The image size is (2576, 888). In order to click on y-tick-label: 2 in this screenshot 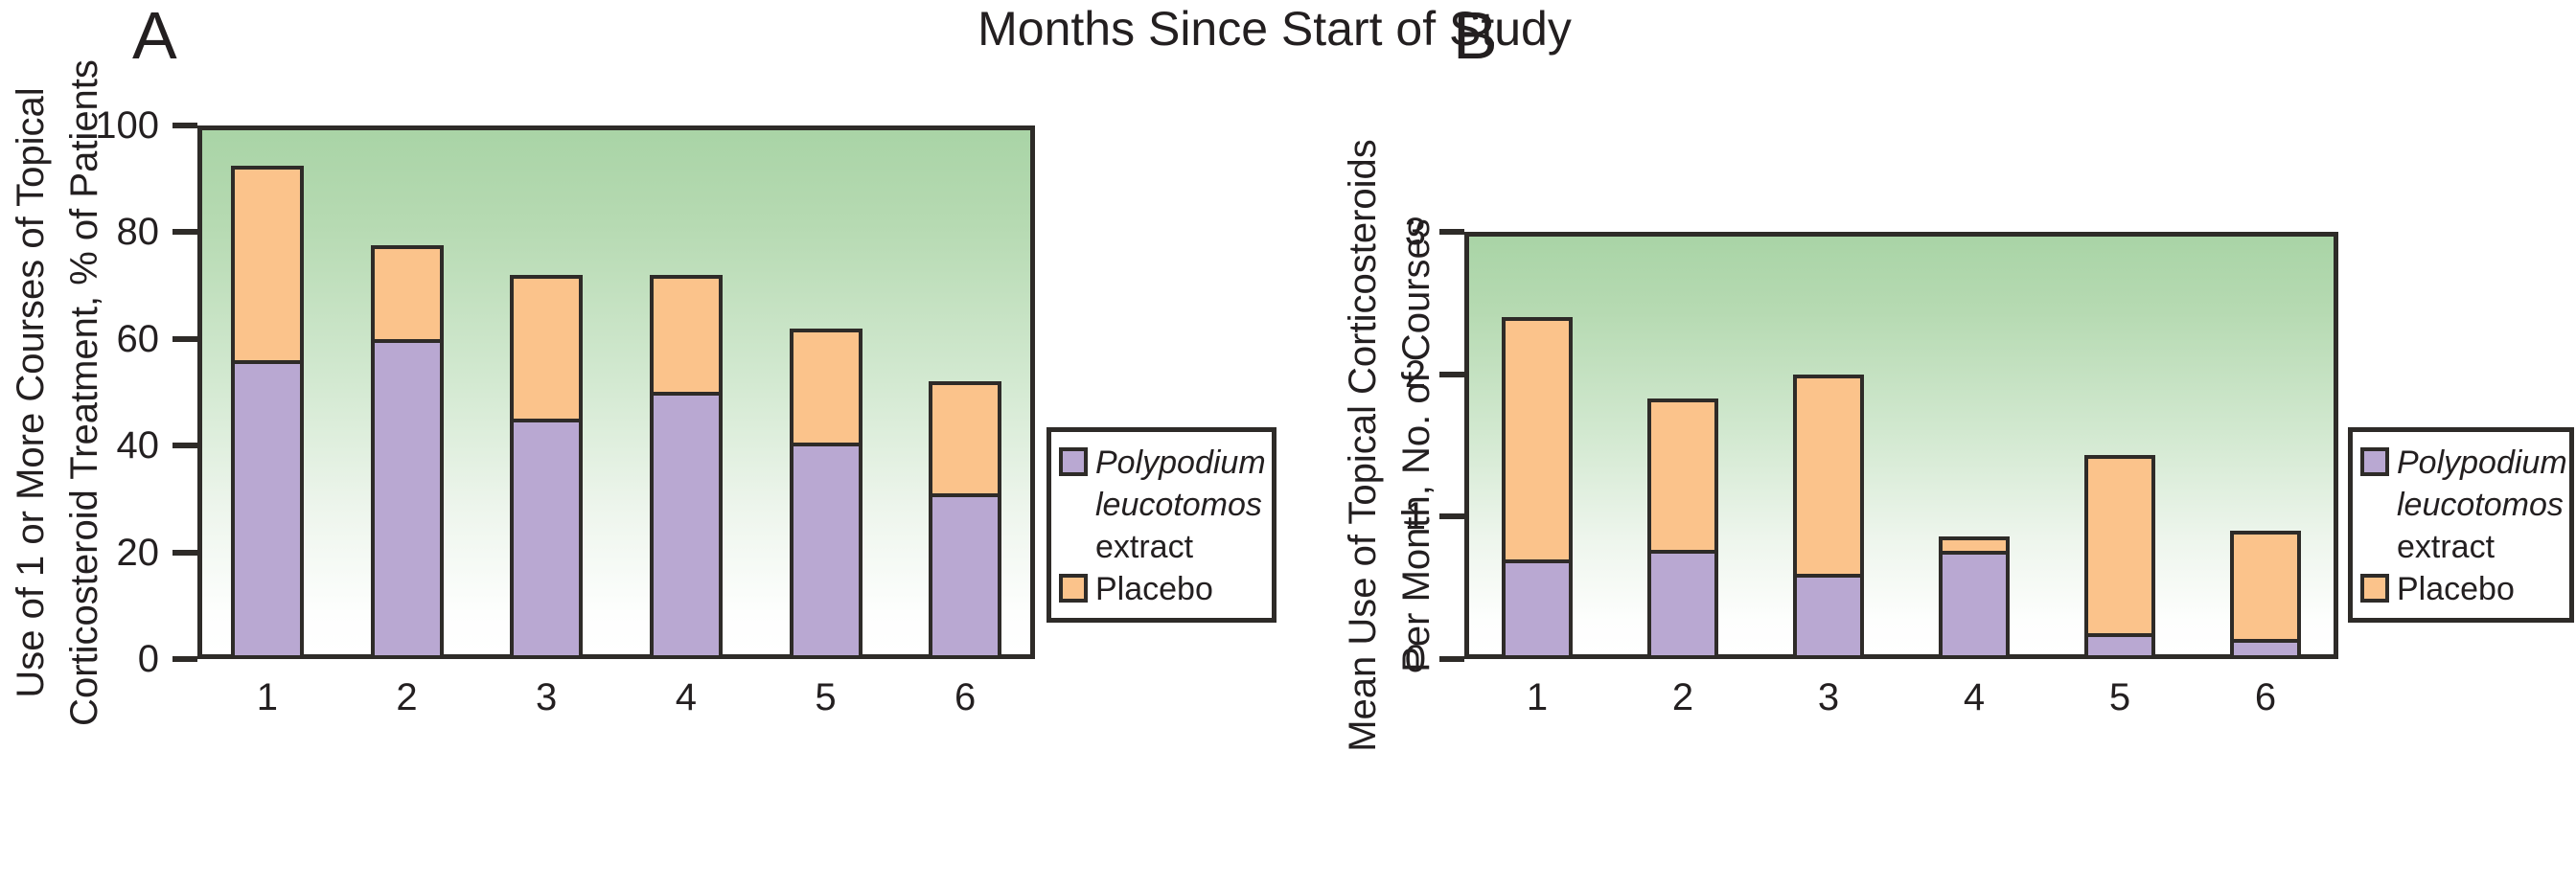, I will do `click(1415, 374)`.